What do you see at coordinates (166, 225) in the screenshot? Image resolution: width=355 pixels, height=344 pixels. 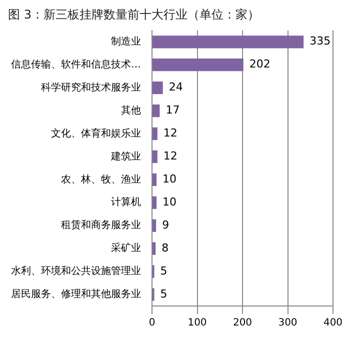 I see `data-label: 9` at bounding box center [166, 225].